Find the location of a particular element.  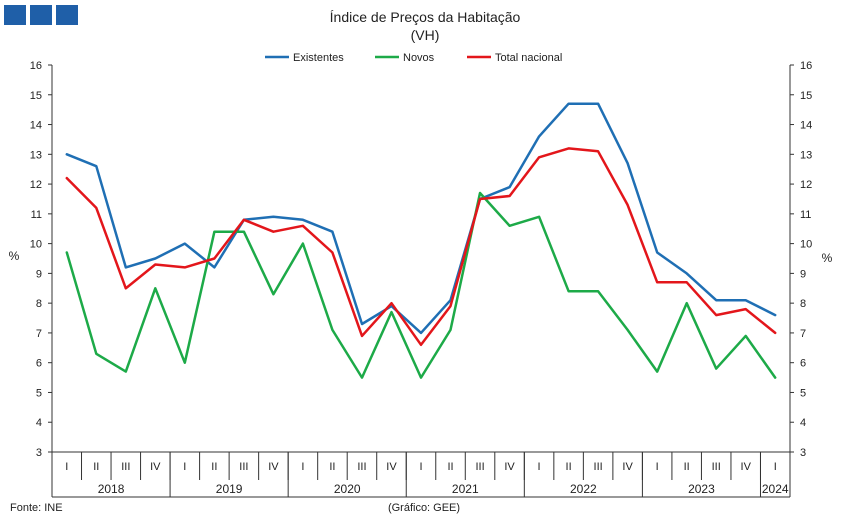

y-tick-label-left: 7 is located at coordinates (39, 334).